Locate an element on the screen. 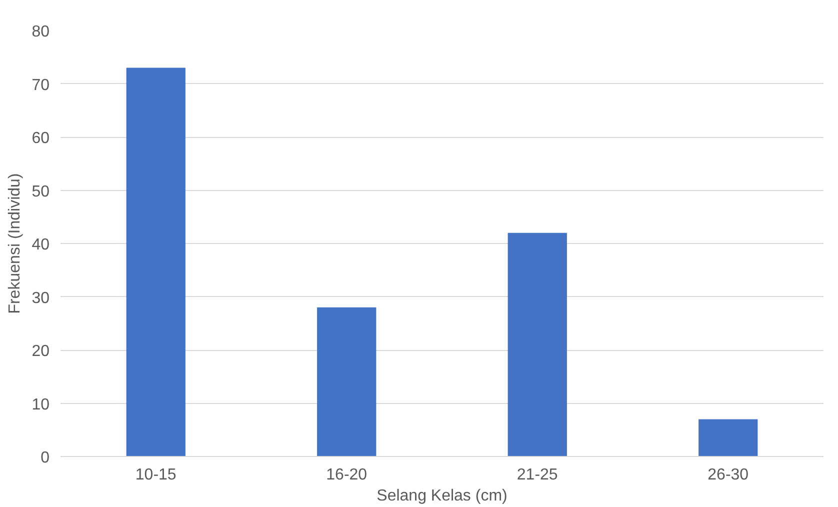  x-tick-label: 26-30 is located at coordinates (728, 475).